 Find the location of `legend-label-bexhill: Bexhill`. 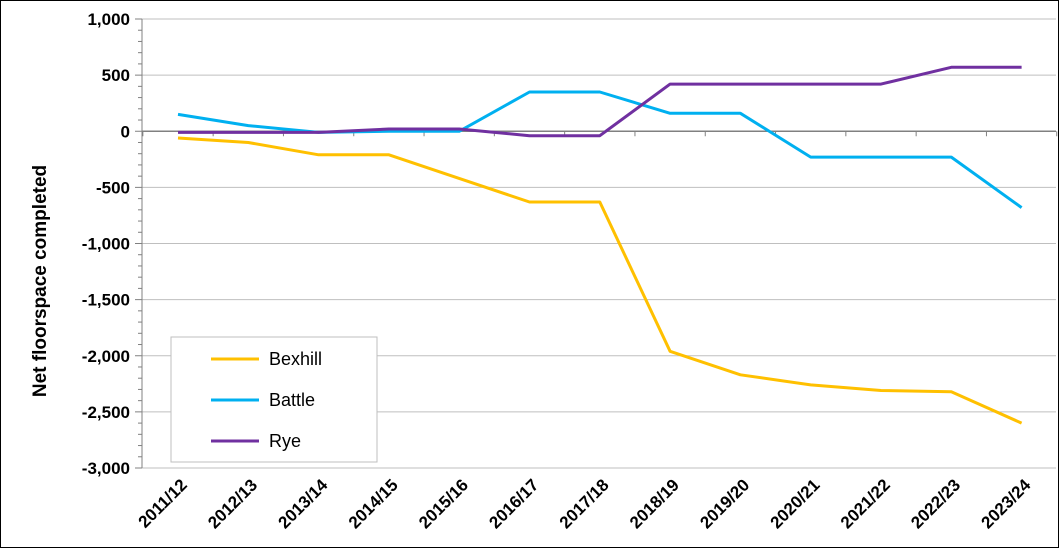

legend-label-bexhill: Bexhill is located at coordinates (295, 359).